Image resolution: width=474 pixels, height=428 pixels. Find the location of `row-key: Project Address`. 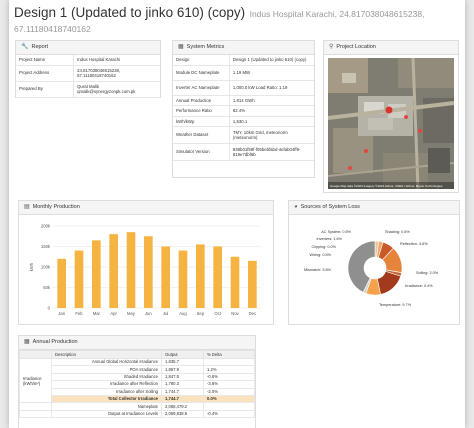

row-key: Project Address is located at coordinates (45, 73).